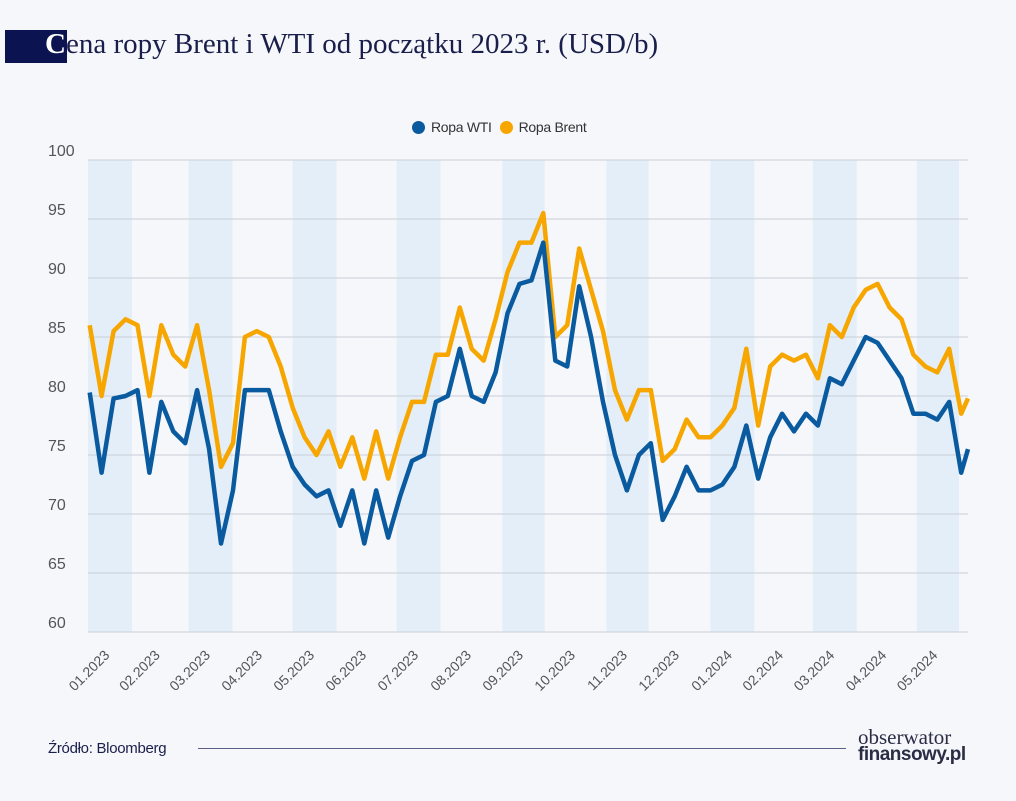 This screenshot has height=801, width=1016. Describe the element at coordinates (461, 127) in the screenshot. I see `legend-label-wti: Ropa WTI` at that location.